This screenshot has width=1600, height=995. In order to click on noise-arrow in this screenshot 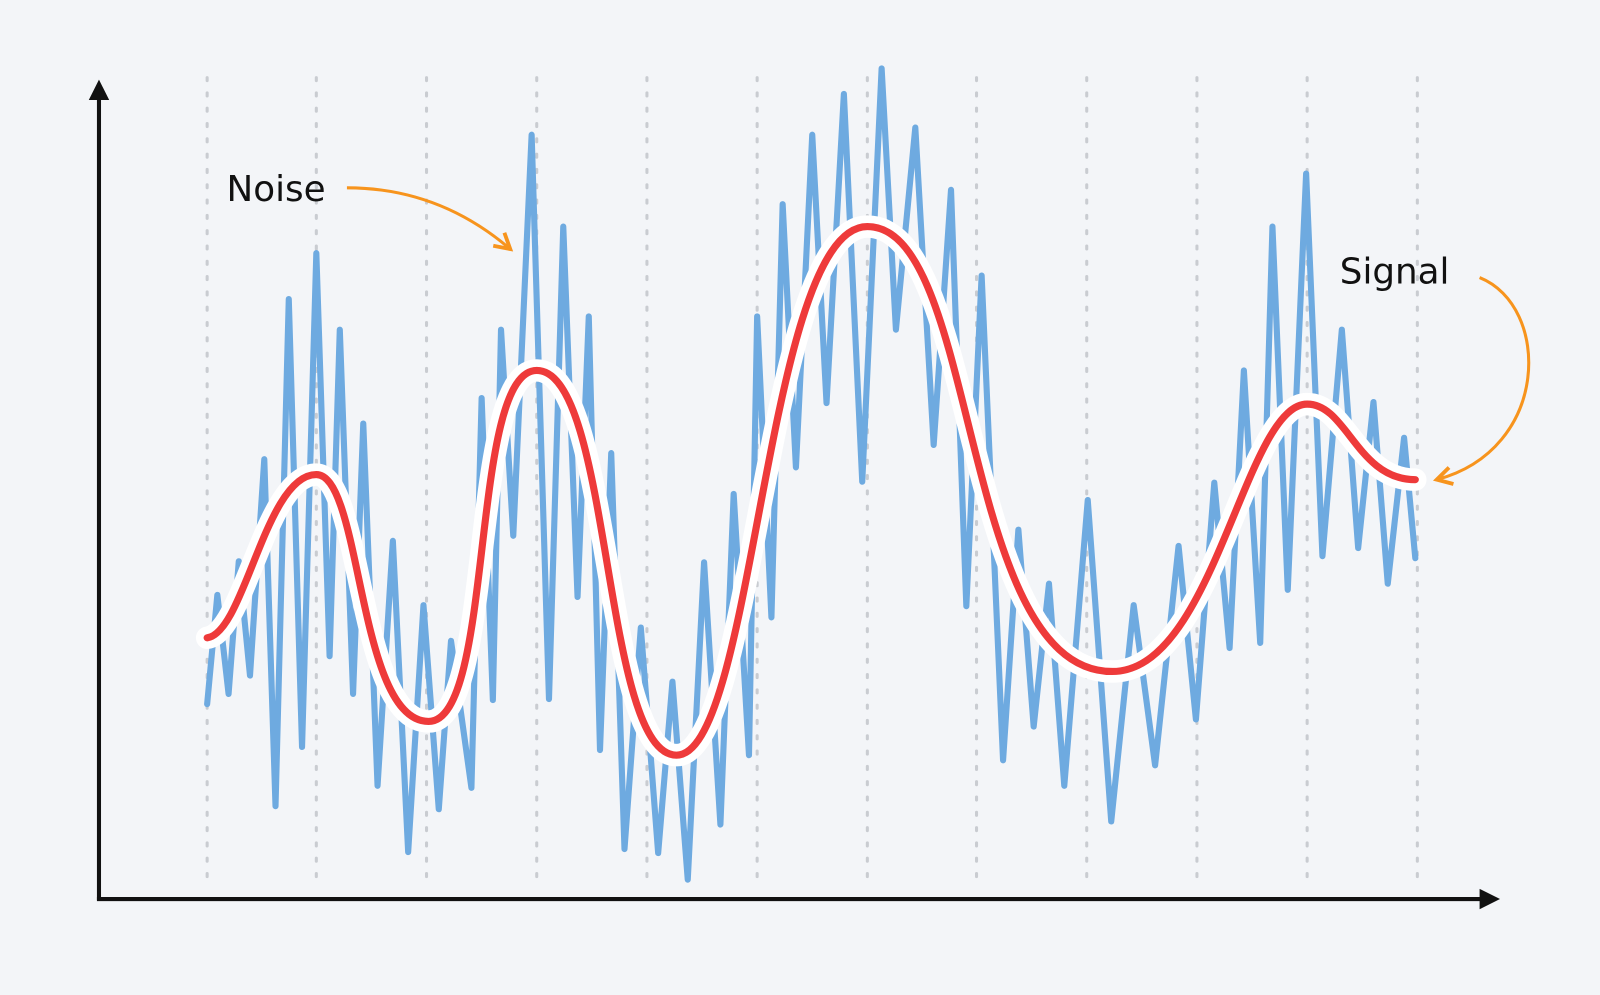, I will do `click(430, 219)`.